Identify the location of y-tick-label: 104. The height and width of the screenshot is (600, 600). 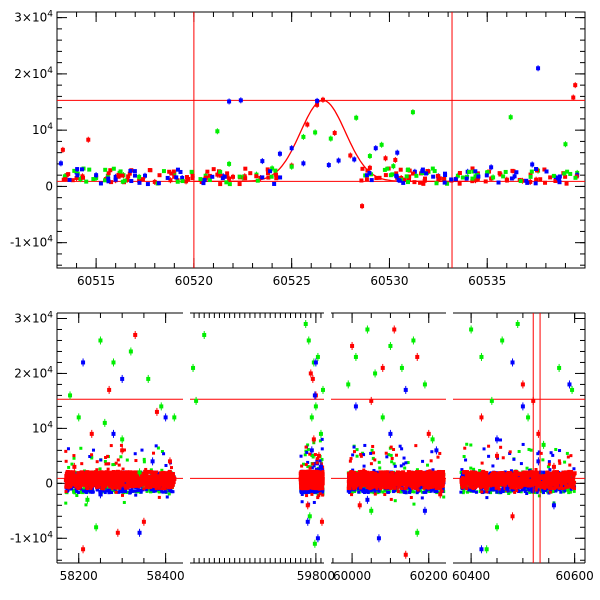
(42, 427).